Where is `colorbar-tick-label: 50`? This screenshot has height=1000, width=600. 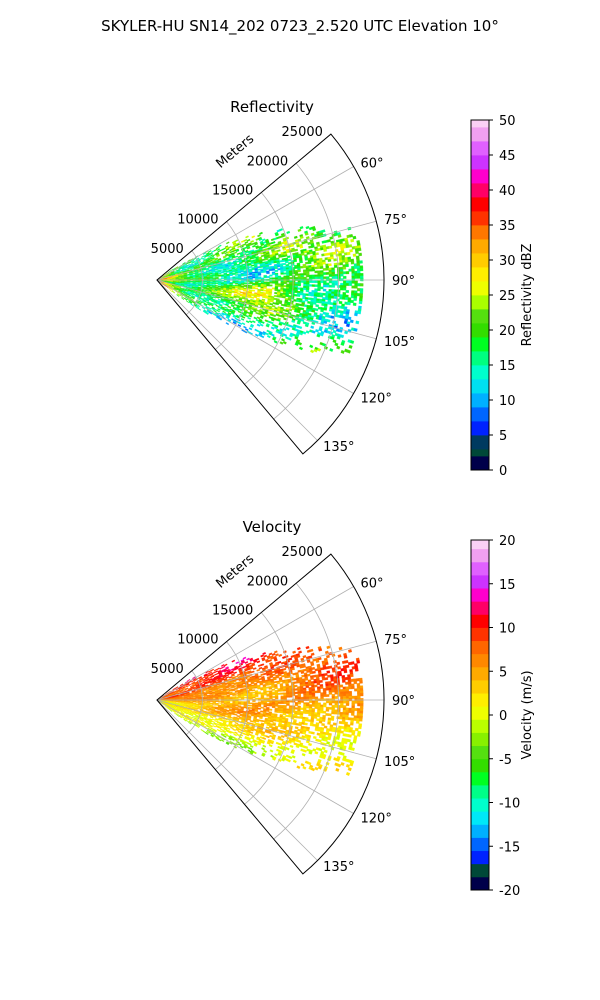 colorbar-tick-label: 50 is located at coordinates (507, 121).